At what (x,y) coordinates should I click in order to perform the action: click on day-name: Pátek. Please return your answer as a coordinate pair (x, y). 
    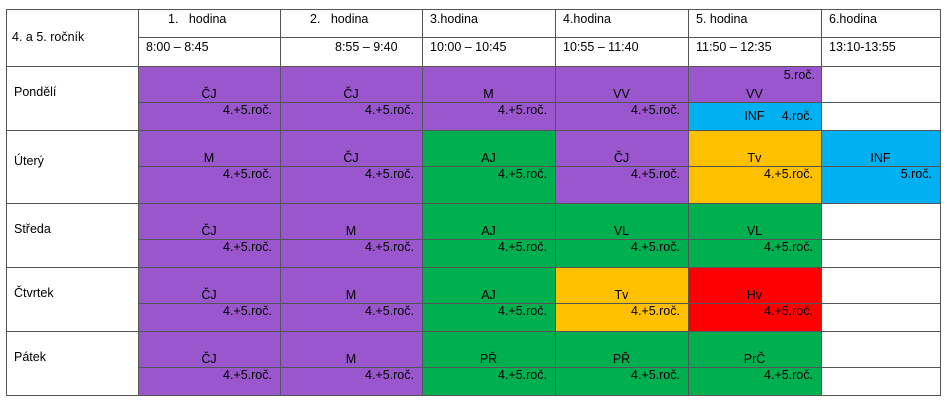
    Looking at the image, I should click on (30, 357).